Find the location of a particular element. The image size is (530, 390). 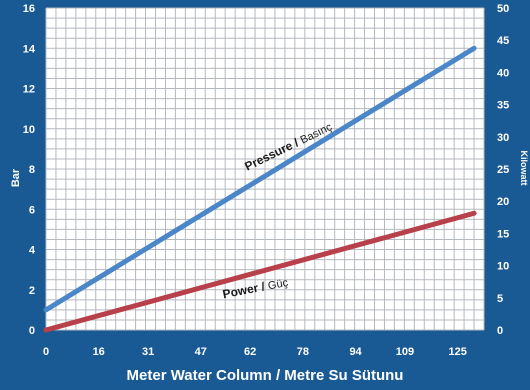

x-tick-label: 125 is located at coordinates (457, 352).